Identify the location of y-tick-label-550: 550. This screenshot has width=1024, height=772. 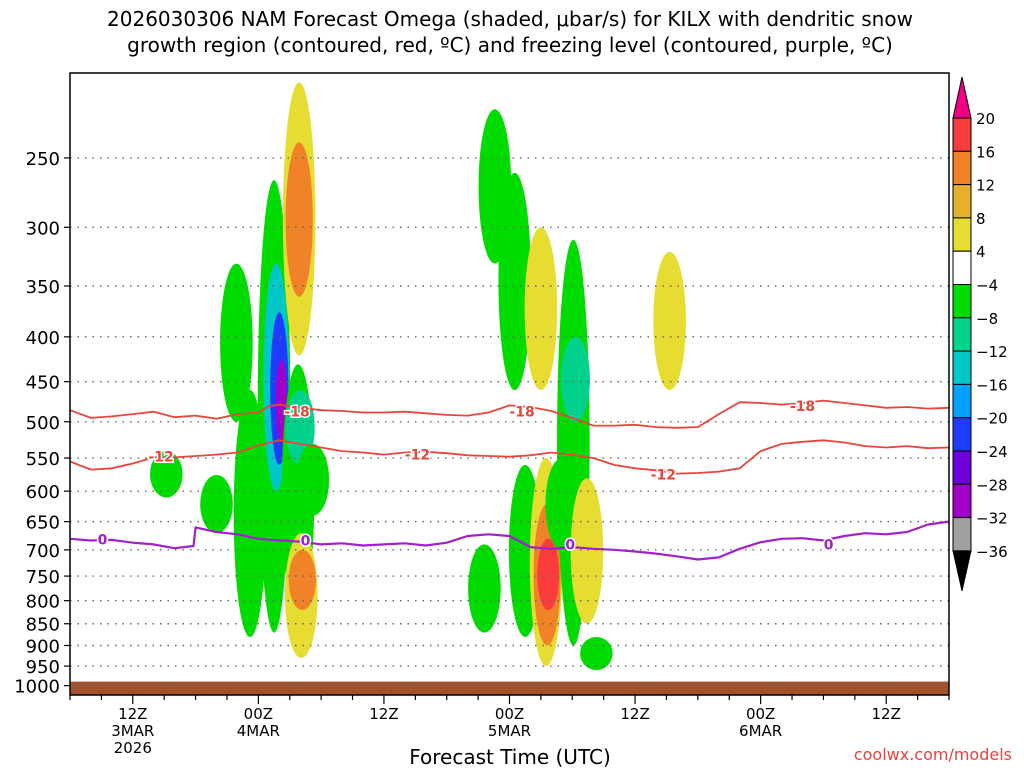
(43, 459).